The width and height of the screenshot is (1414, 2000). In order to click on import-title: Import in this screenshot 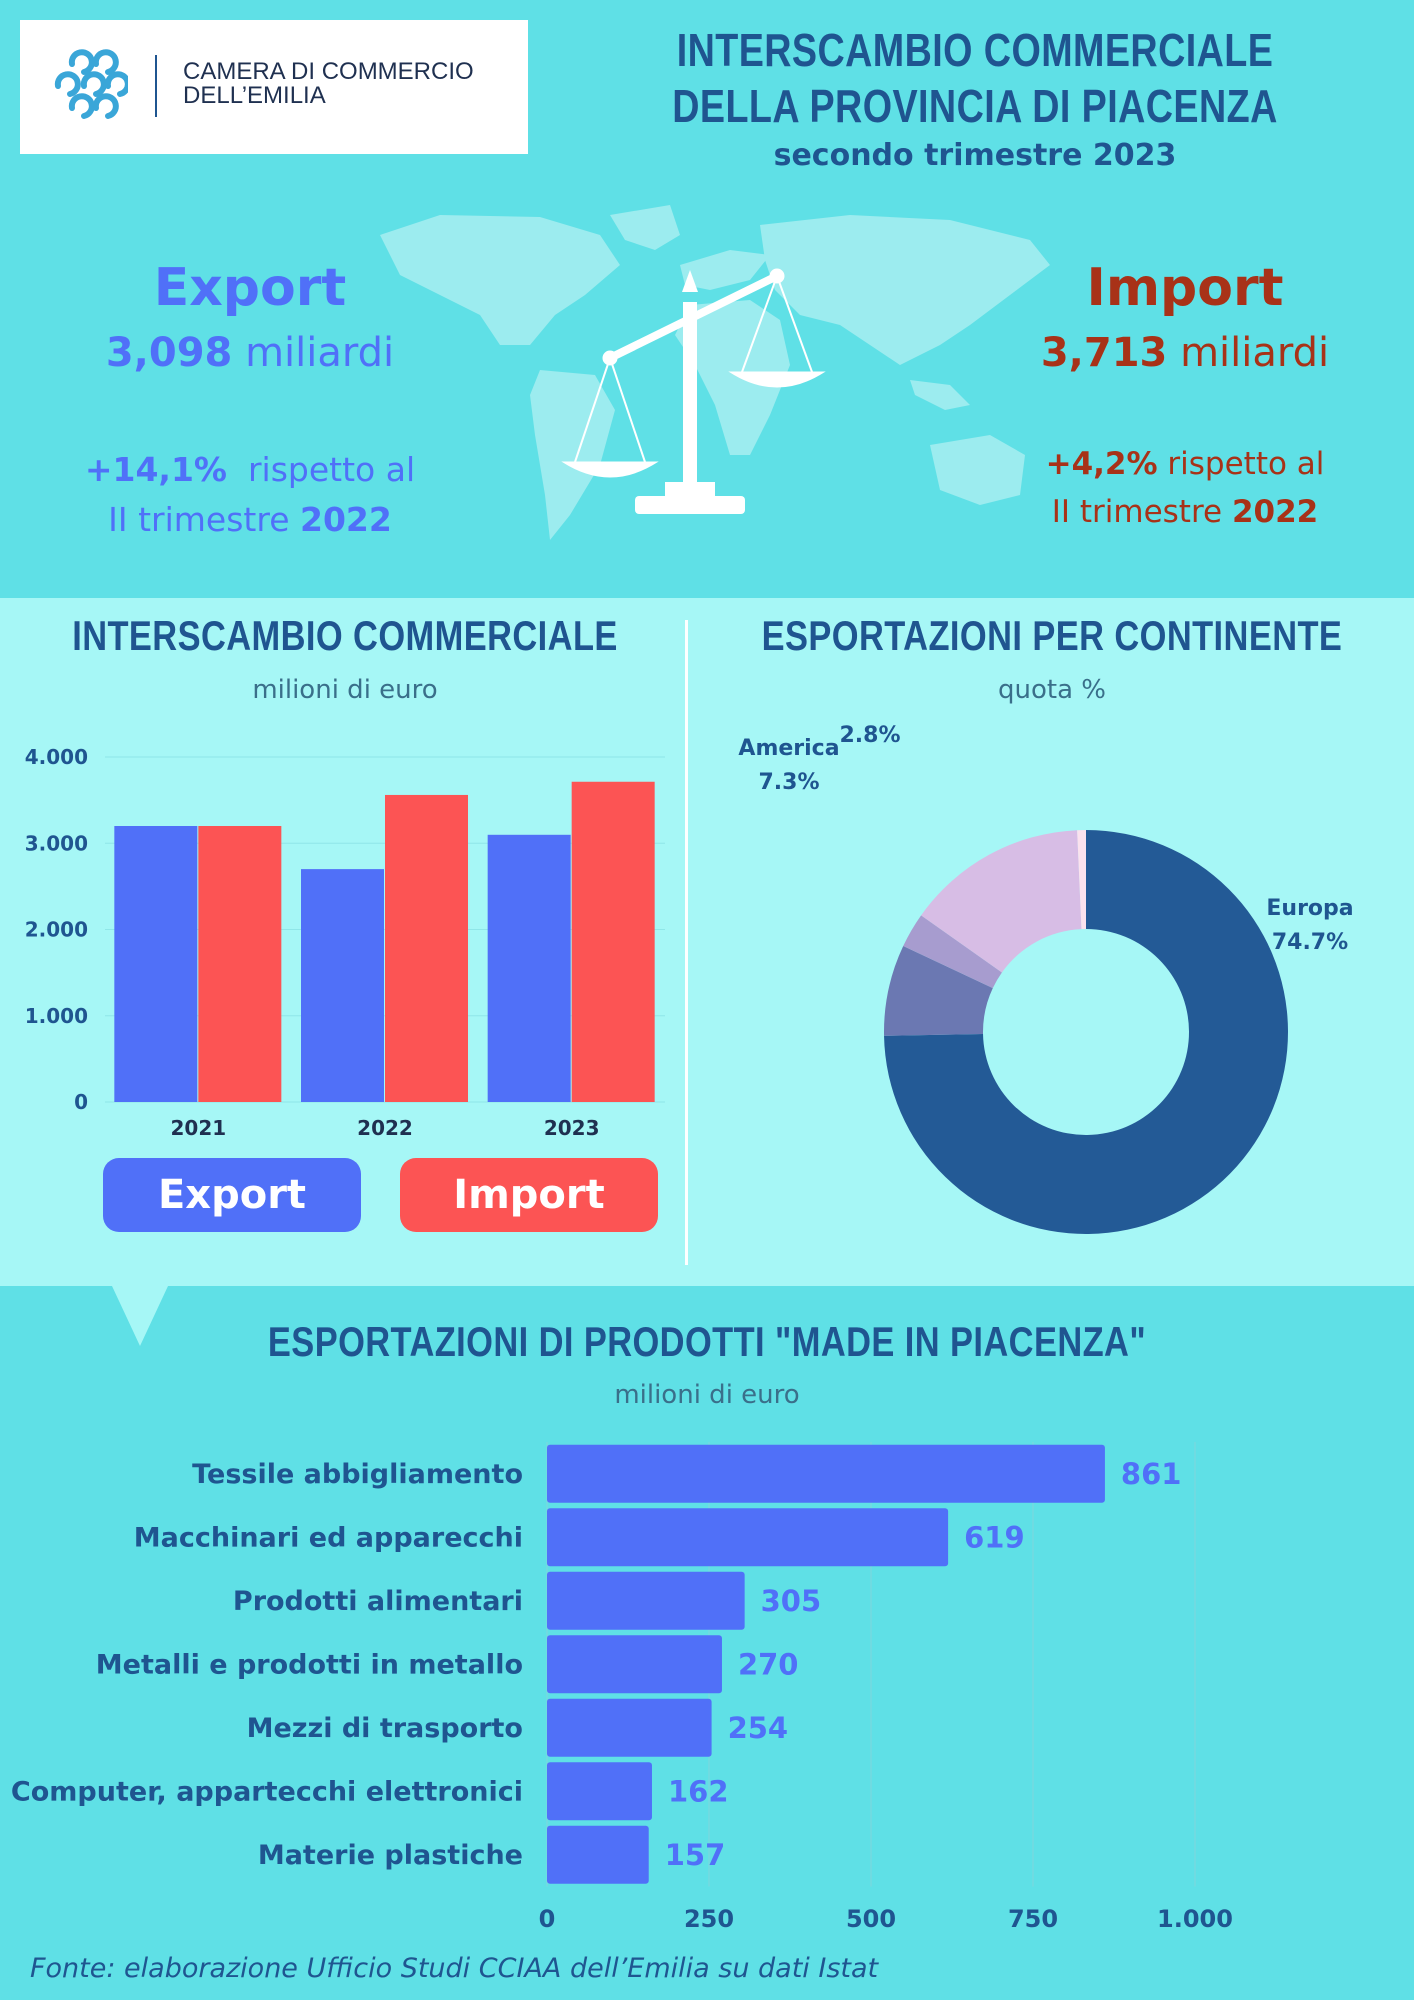, I will do `click(1185, 288)`.